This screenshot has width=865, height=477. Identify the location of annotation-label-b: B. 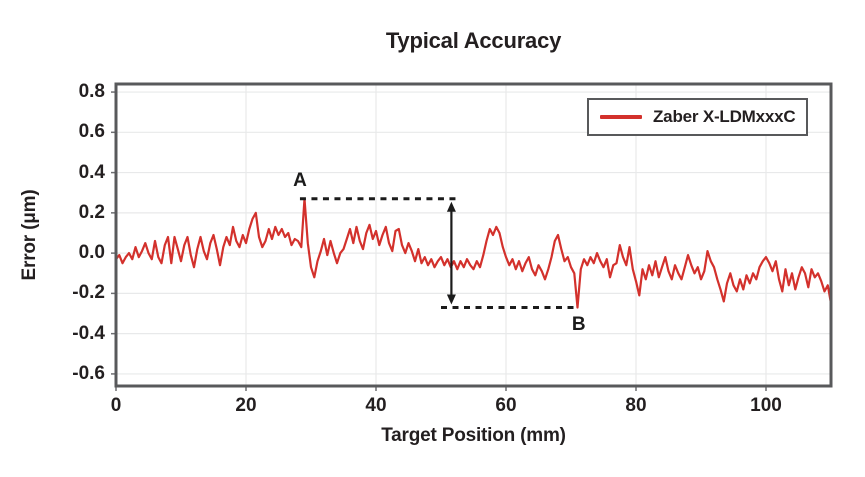
(578, 325).